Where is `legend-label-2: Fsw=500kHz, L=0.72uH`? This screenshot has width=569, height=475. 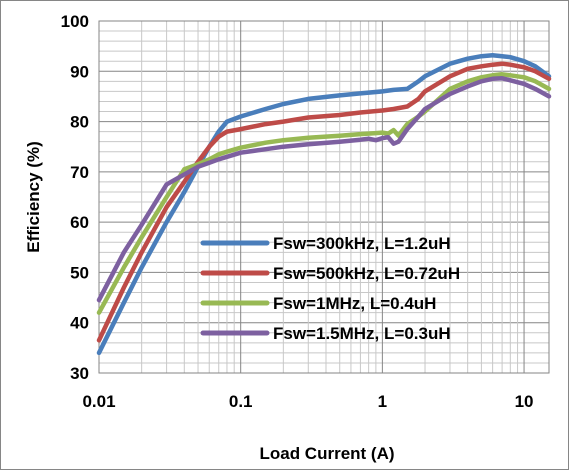
legend-label-2: Fsw=500kHz, L=0.72uH is located at coordinates (366, 273).